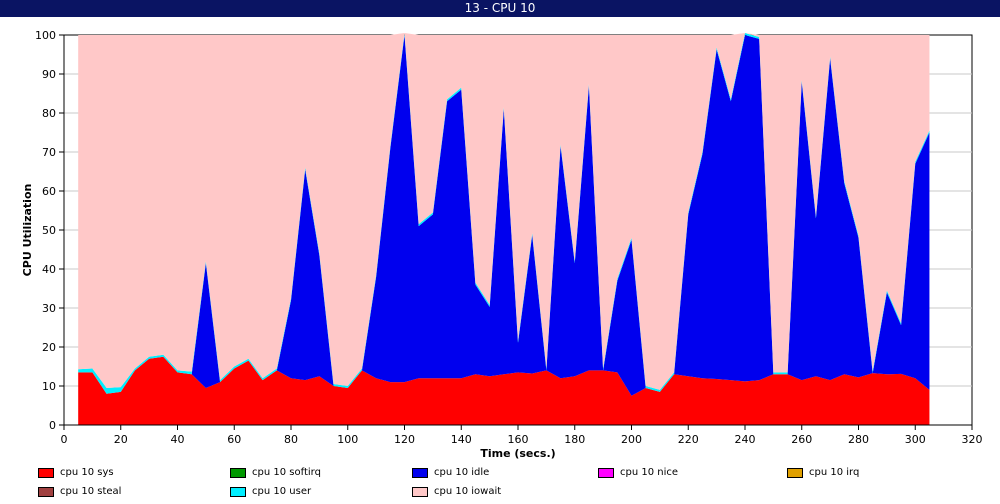 This screenshot has width=1000, height=504. I want to click on legend-label: cpu 10 sys, so click(87, 472).